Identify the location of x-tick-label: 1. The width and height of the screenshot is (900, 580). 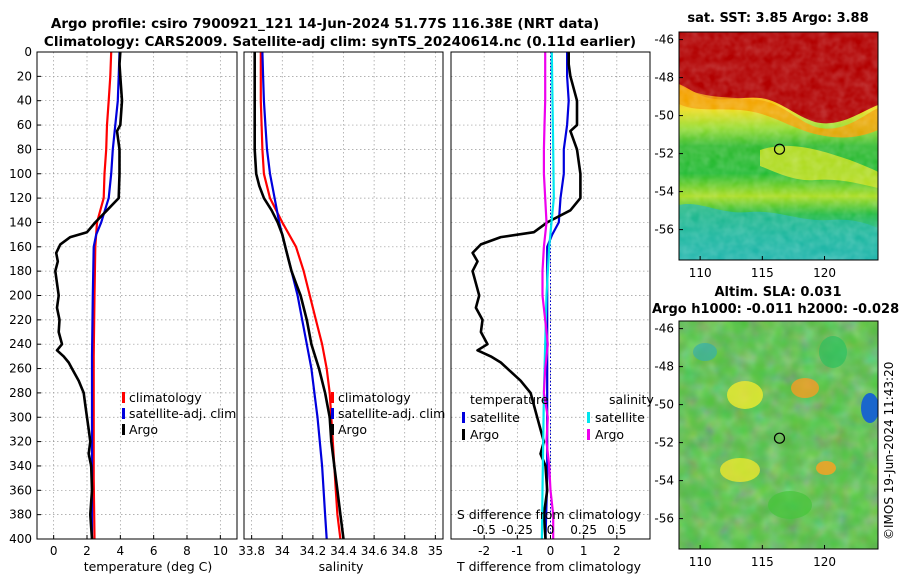
(584, 551).